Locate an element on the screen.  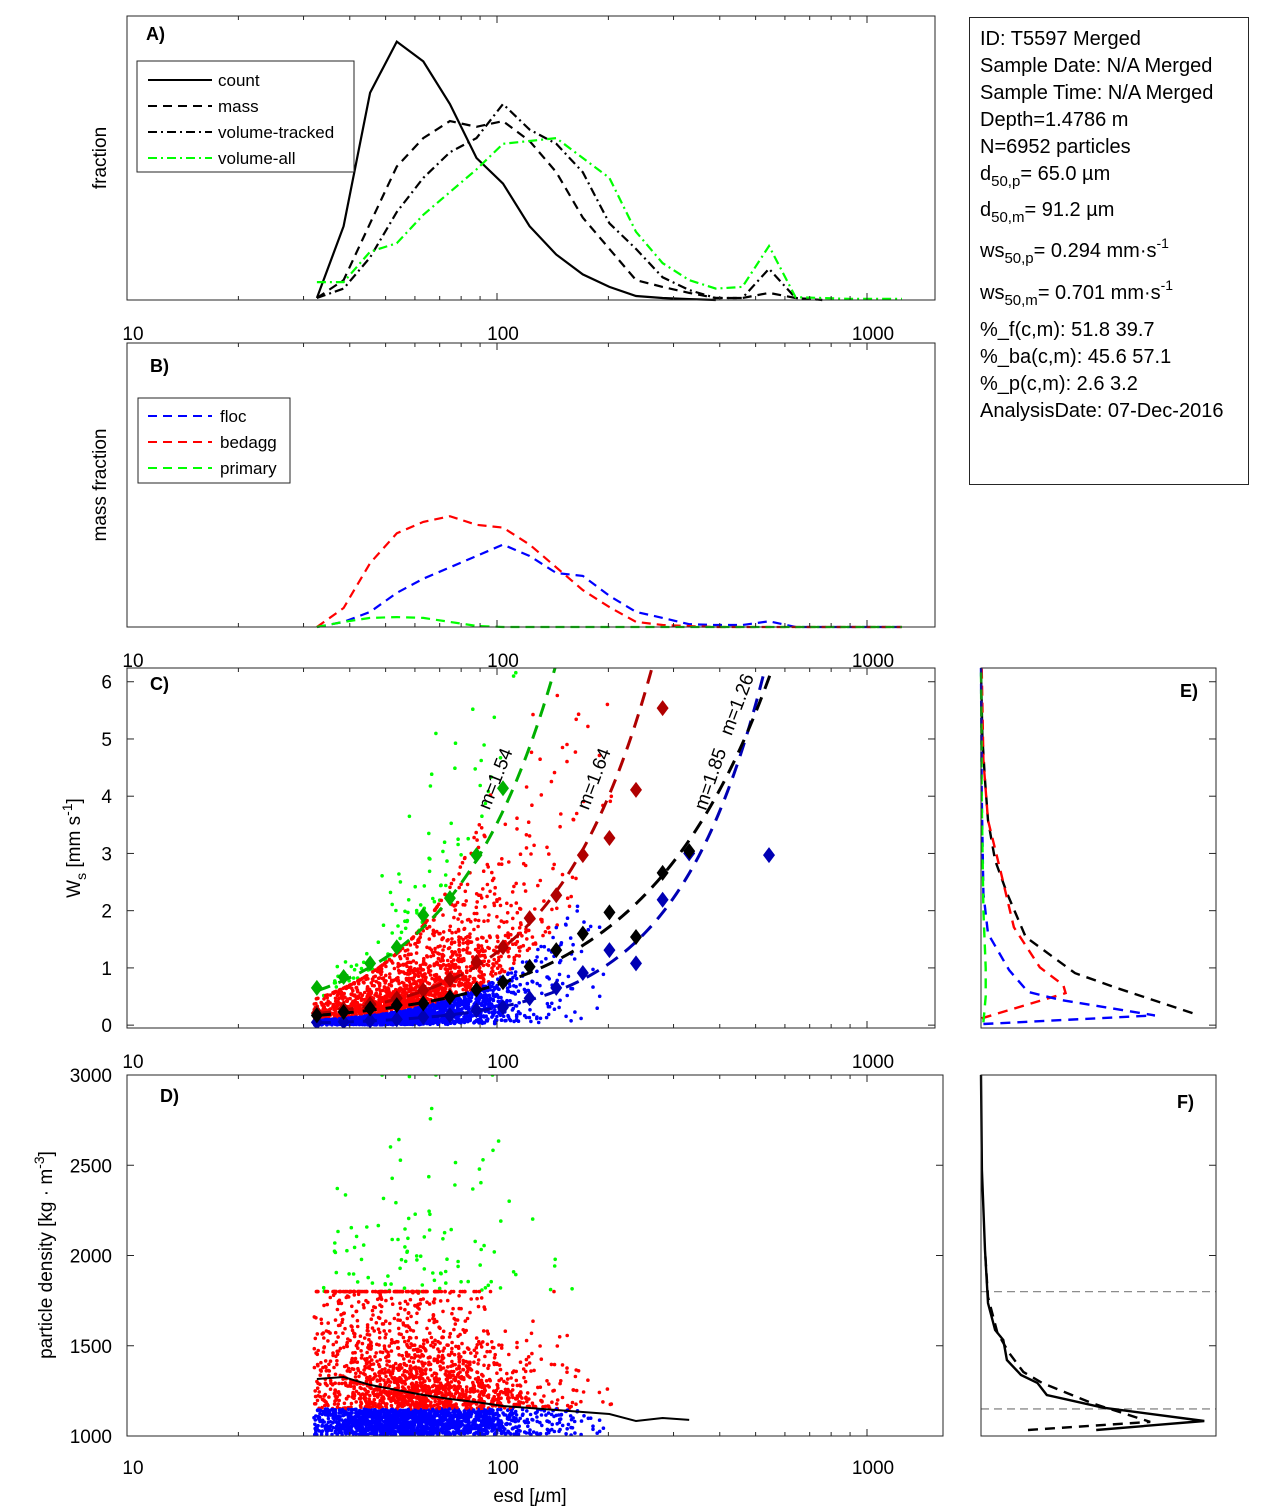
legend-label: primary is located at coordinates (248, 468).